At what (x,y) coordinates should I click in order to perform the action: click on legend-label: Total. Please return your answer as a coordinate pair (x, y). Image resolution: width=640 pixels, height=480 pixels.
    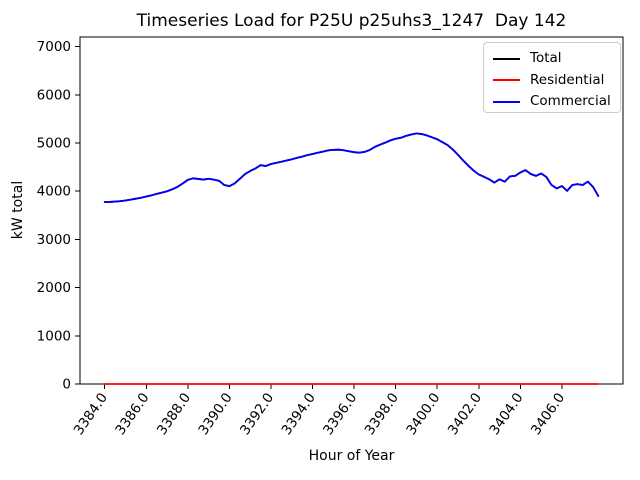
    Looking at the image, I should click on (546, 58).